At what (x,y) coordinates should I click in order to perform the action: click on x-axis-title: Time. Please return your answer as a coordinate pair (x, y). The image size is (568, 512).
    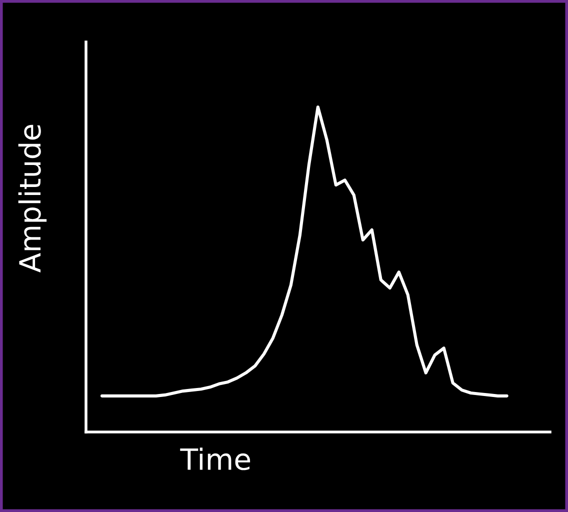
    Looking at the image, I should click on (215, 459).